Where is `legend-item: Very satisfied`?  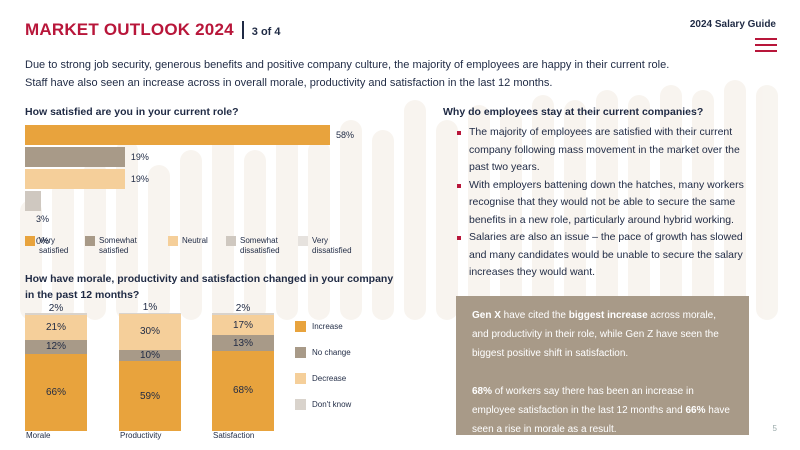
legend-item: Very satisfied is located at coordinates (55, 246).